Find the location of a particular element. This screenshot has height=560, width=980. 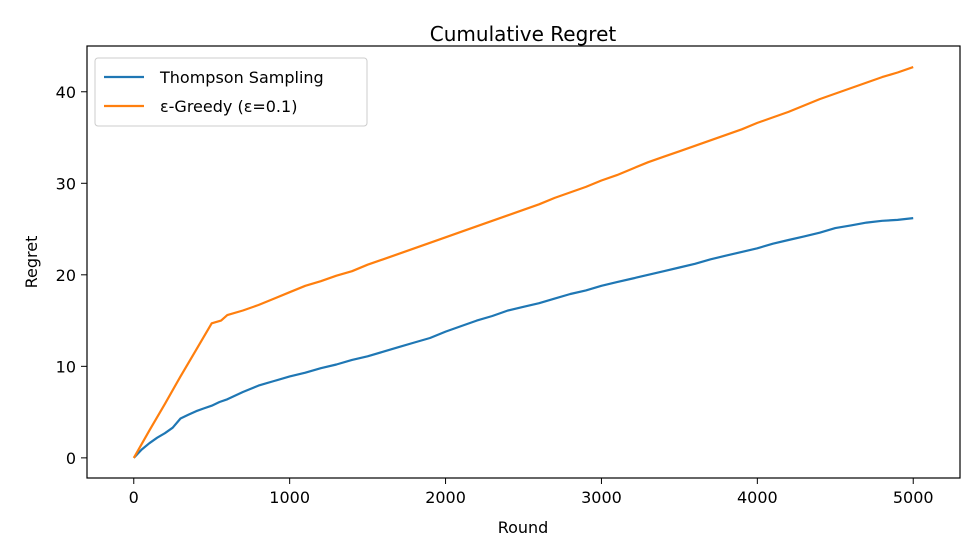

legend-label-epsilon-greedy: ε-Greedy (ε=0.1) is located at coordinates (228, 106).